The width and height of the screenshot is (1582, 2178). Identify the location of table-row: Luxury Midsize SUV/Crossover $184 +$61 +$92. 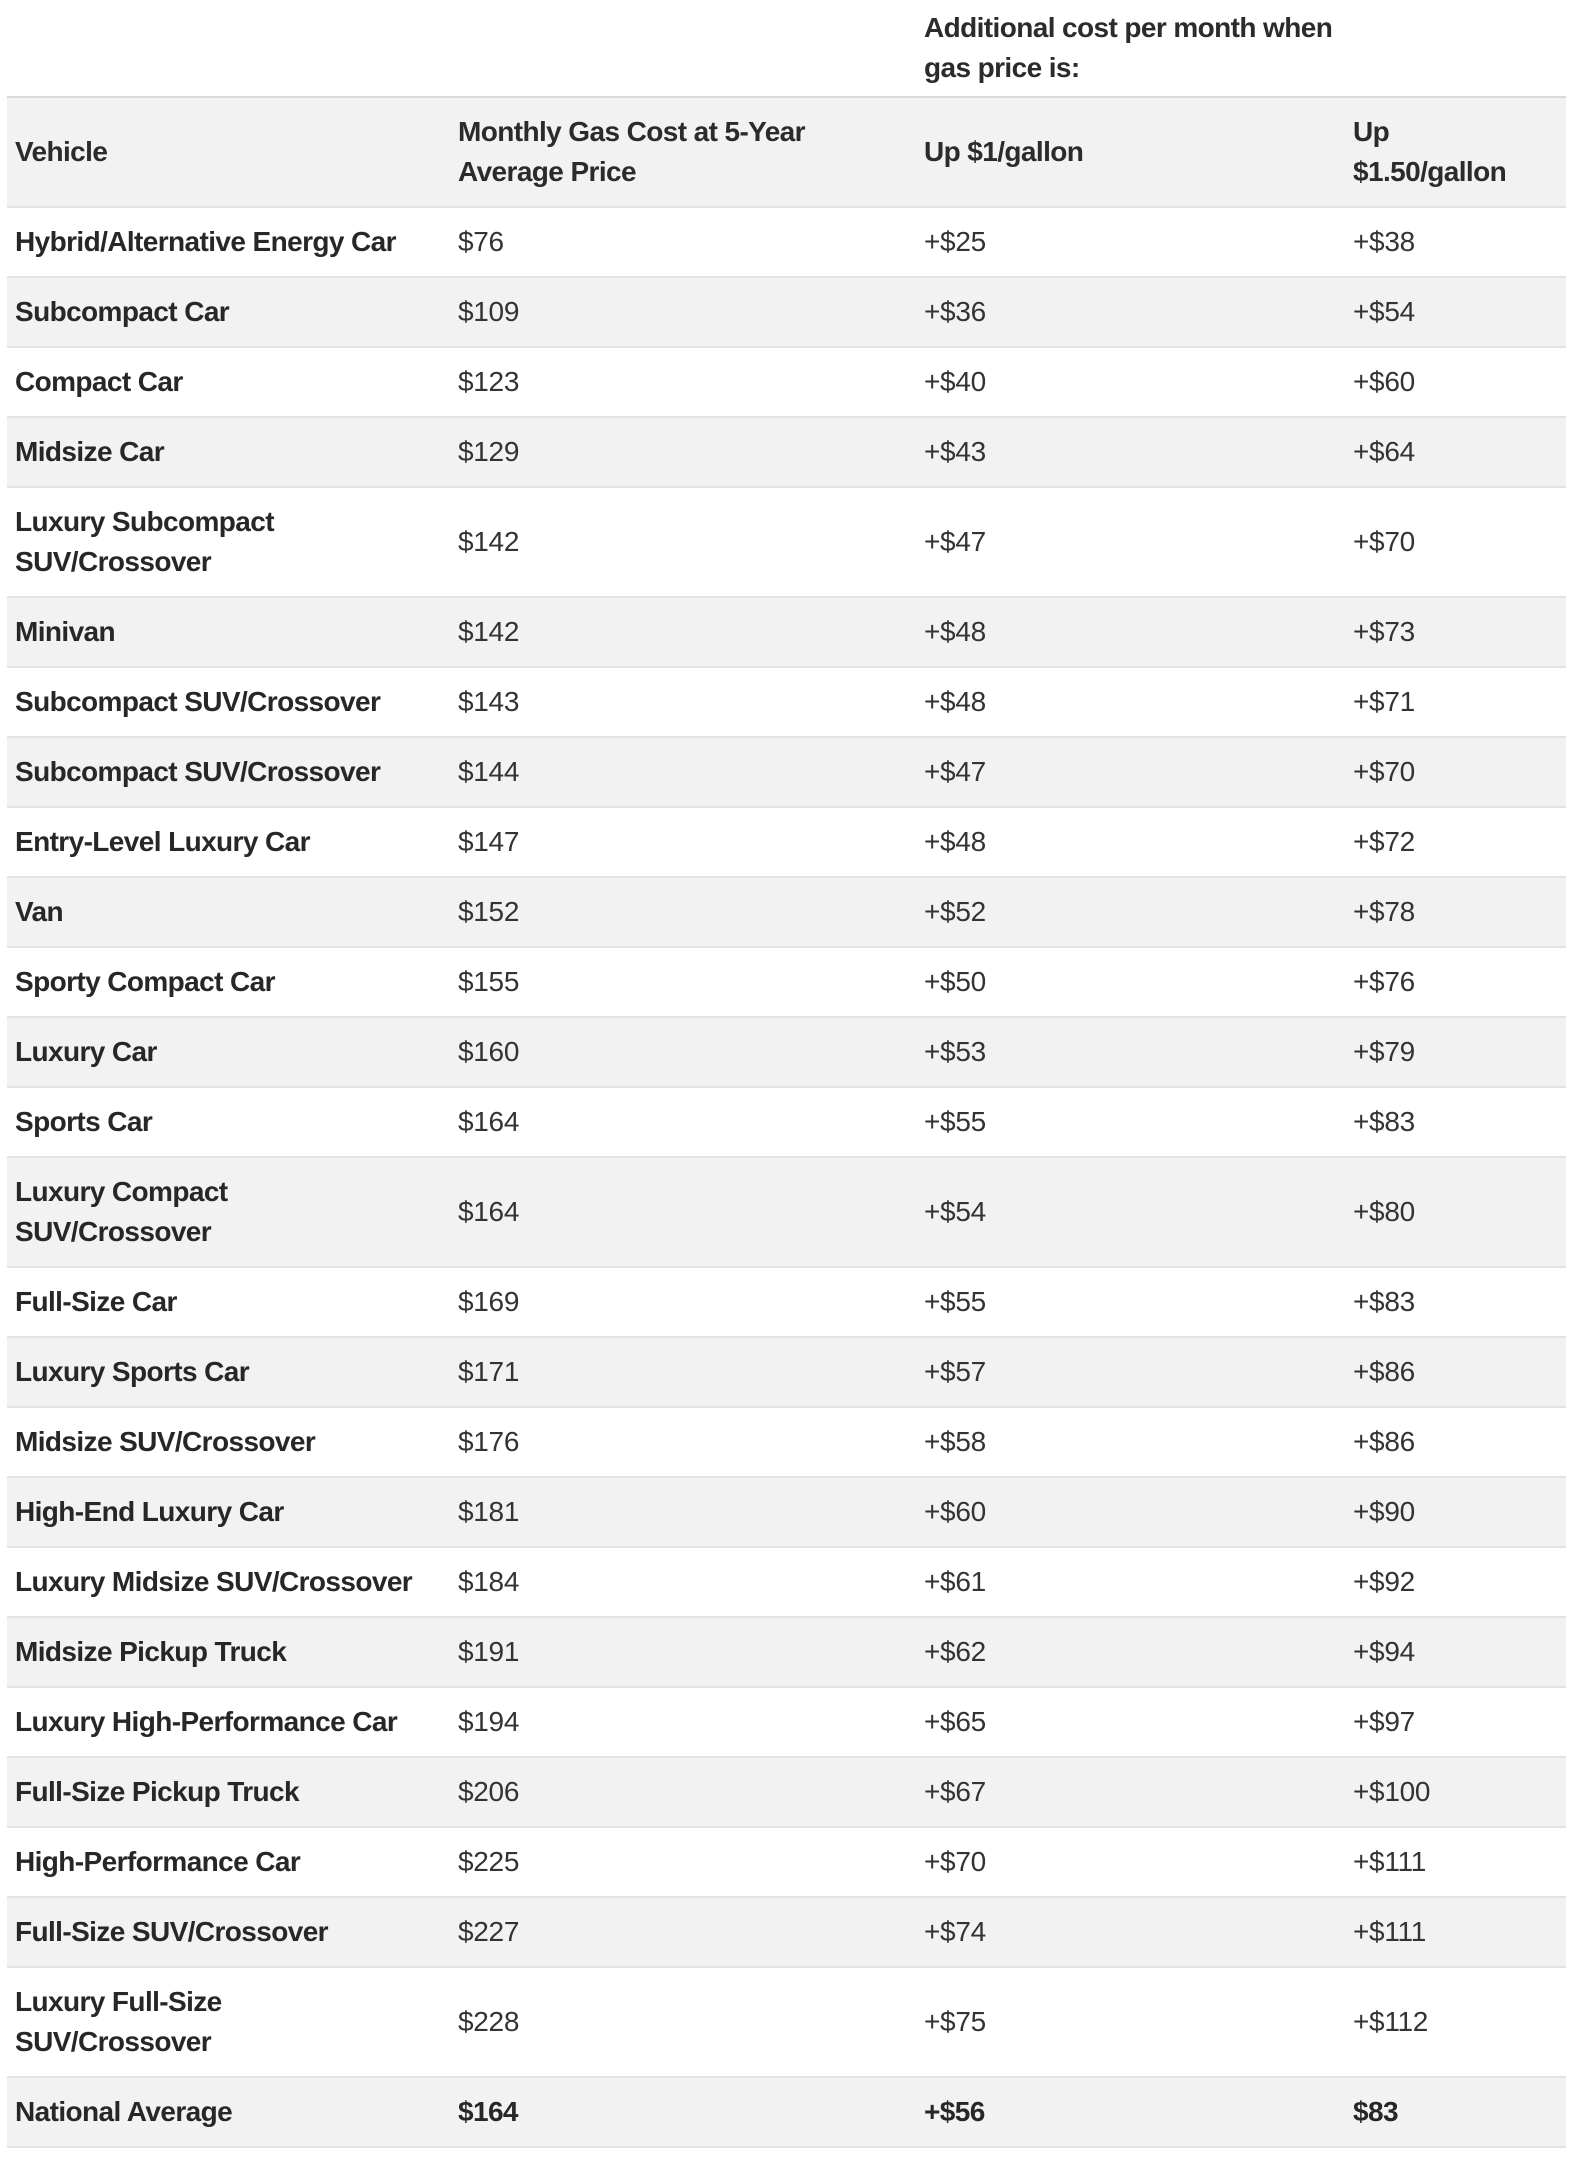
(786, 1582).